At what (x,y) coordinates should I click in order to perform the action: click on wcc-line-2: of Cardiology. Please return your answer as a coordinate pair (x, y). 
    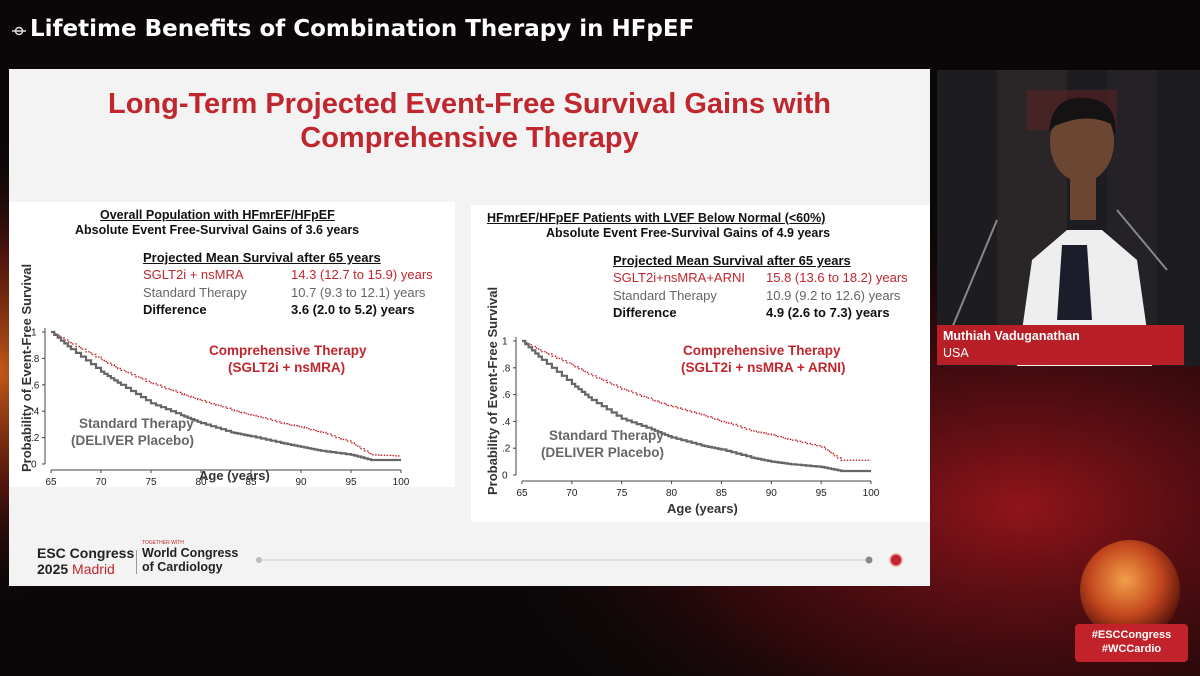
    Looking at the image, I should click on (182, 567).